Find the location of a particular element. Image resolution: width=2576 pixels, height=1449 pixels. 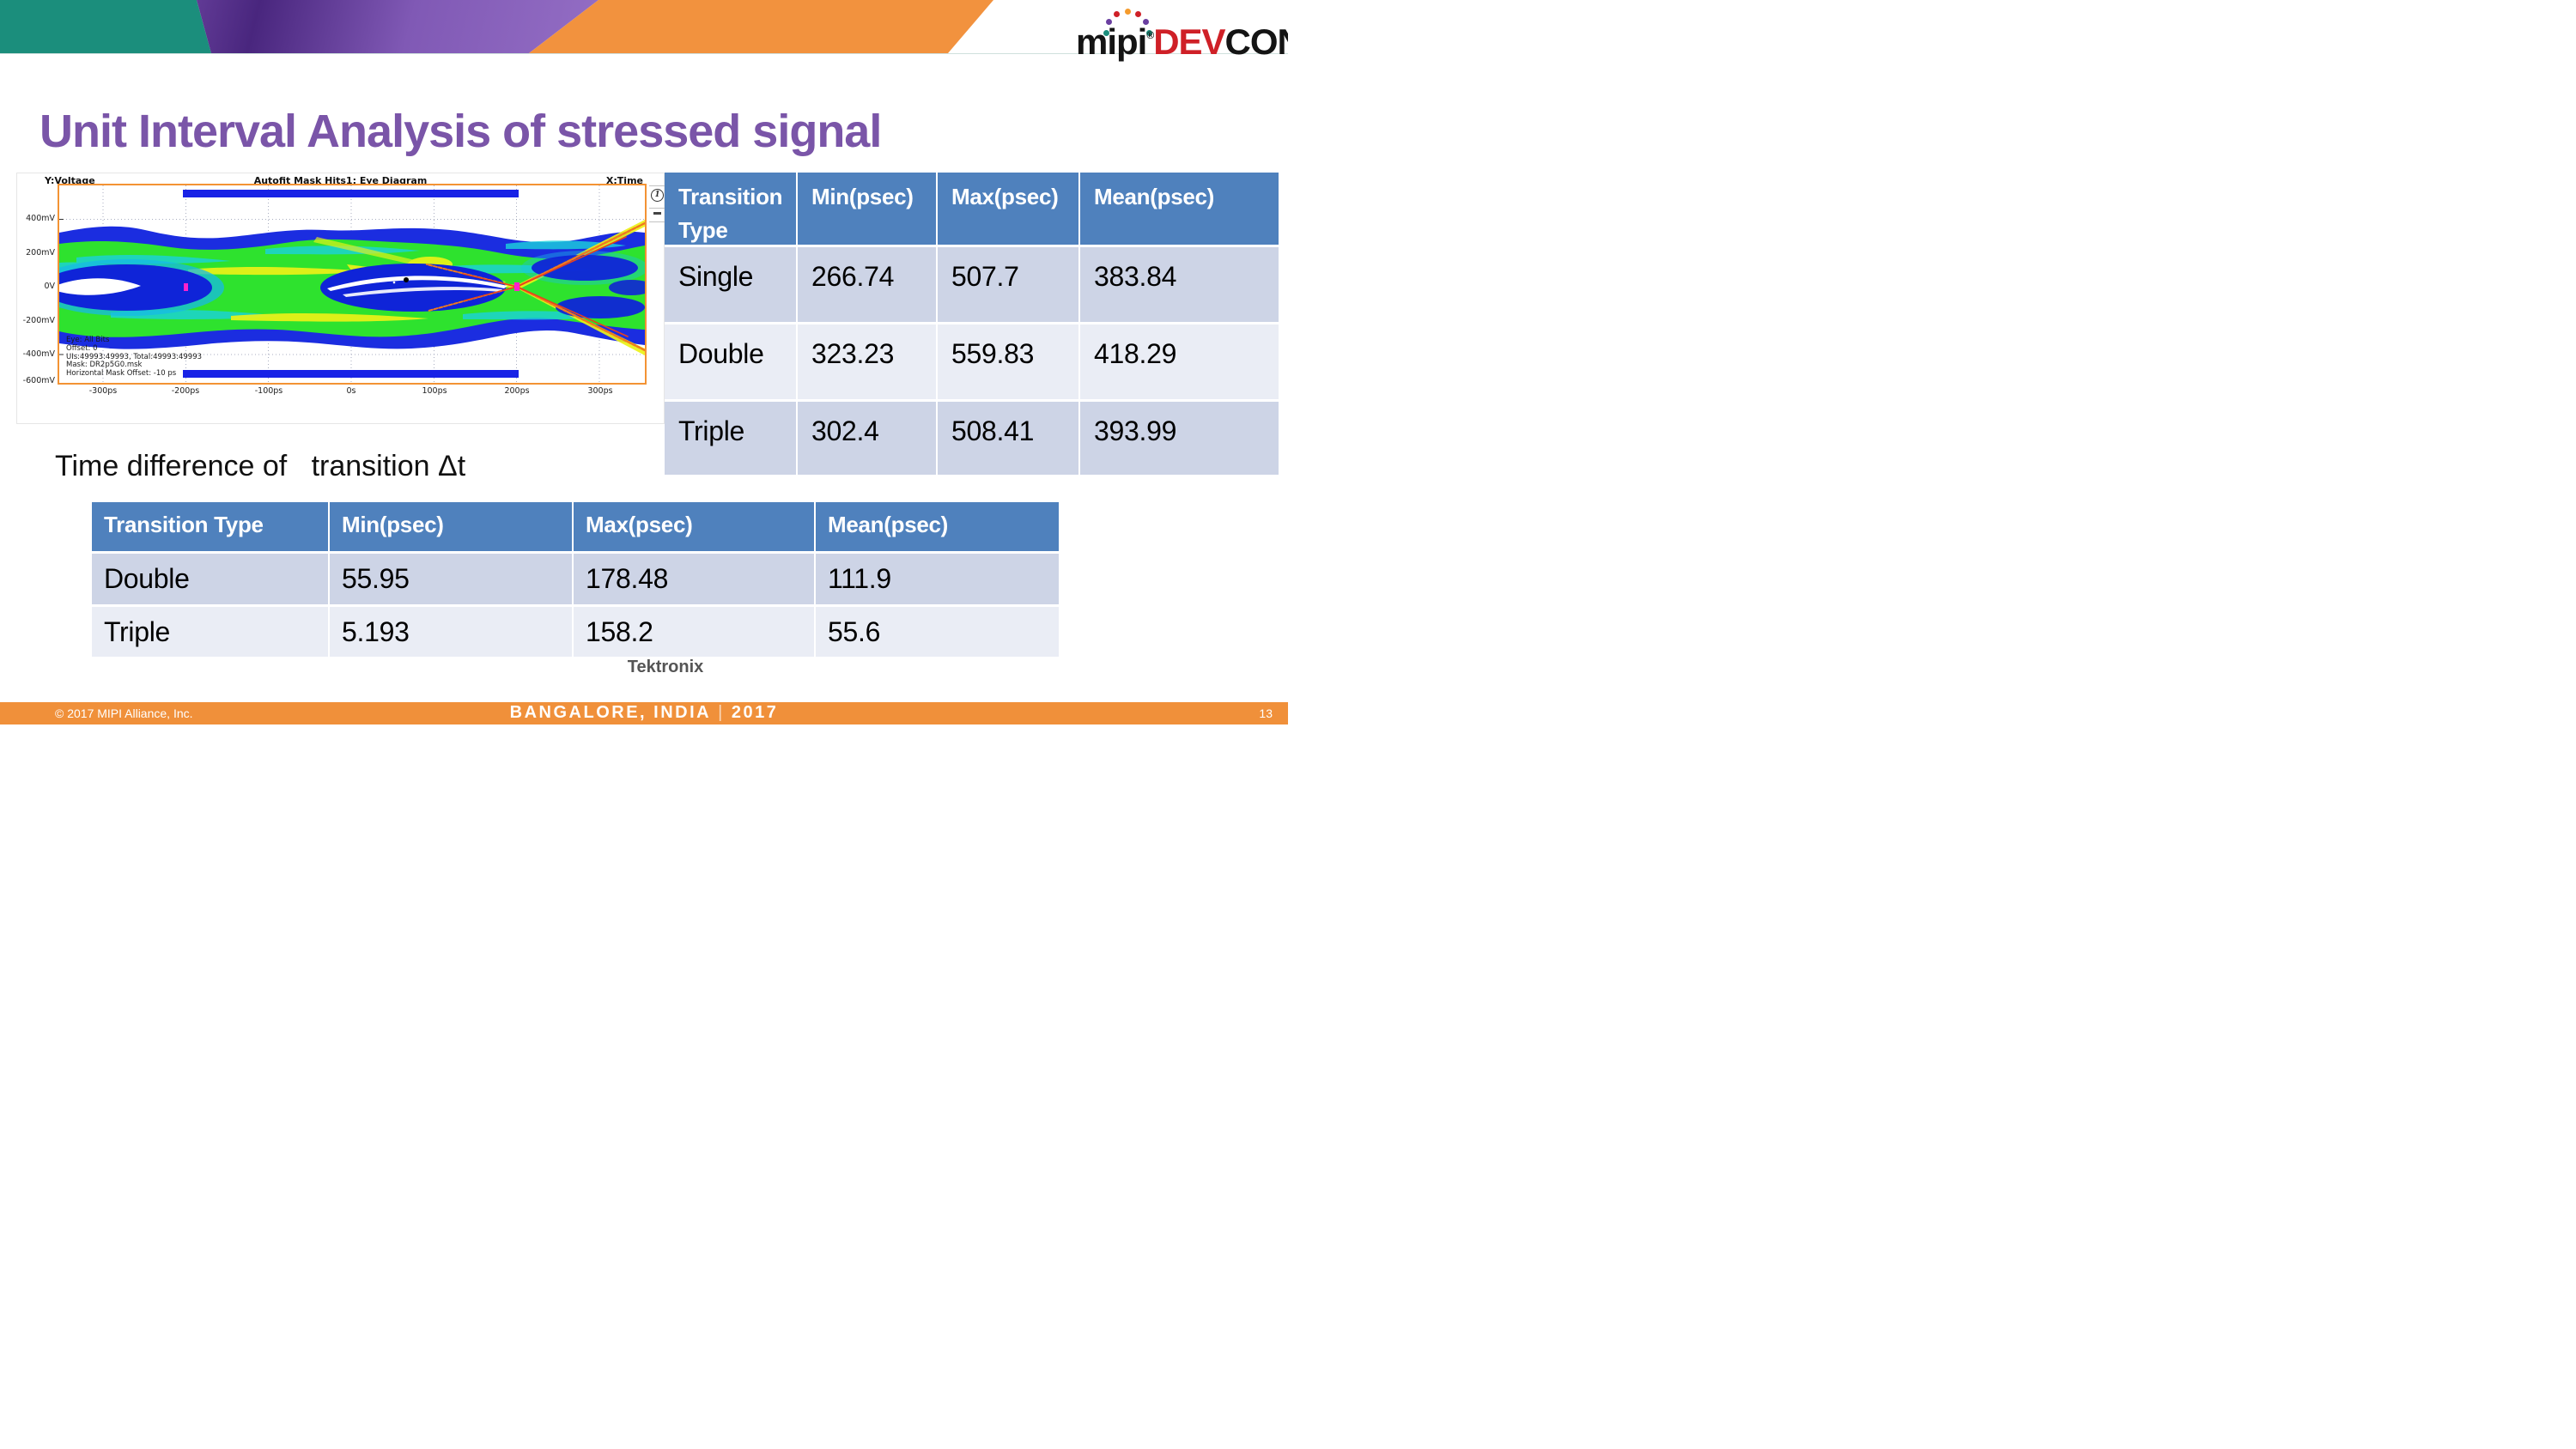

info-icon: 1 is located at coordinates (658, 195).